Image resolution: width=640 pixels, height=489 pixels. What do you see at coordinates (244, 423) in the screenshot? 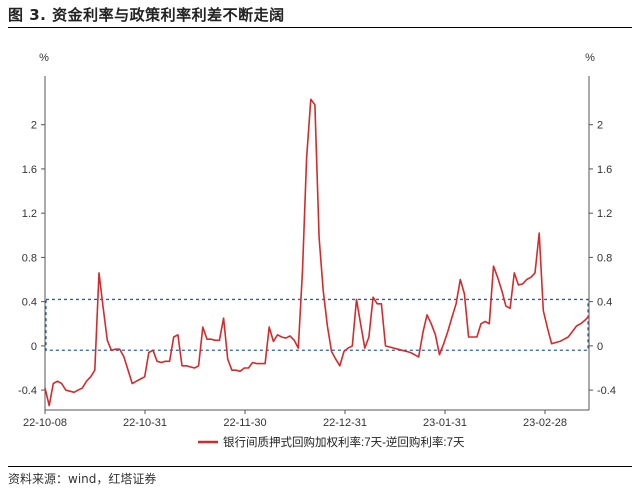
I see `x-tick-label: 22-11-30` at bounding box center [244, 423].